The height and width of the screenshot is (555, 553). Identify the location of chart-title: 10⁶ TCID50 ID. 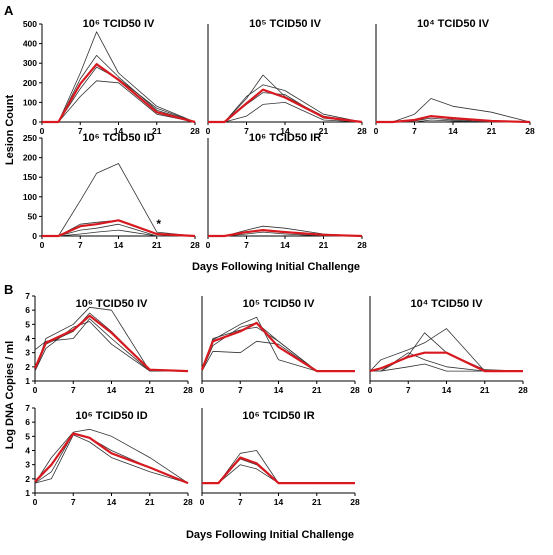
(118, 138).